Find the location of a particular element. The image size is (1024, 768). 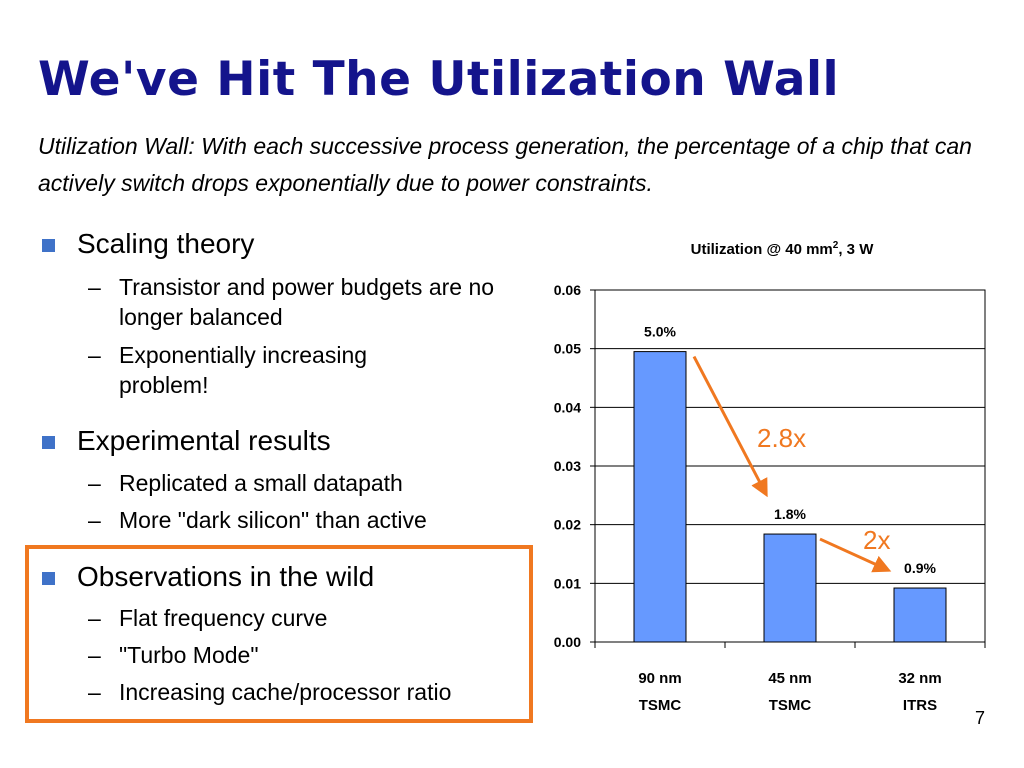

sub-bullet-text: Exponentially increasing problem! is located at coordinates (243, 370).